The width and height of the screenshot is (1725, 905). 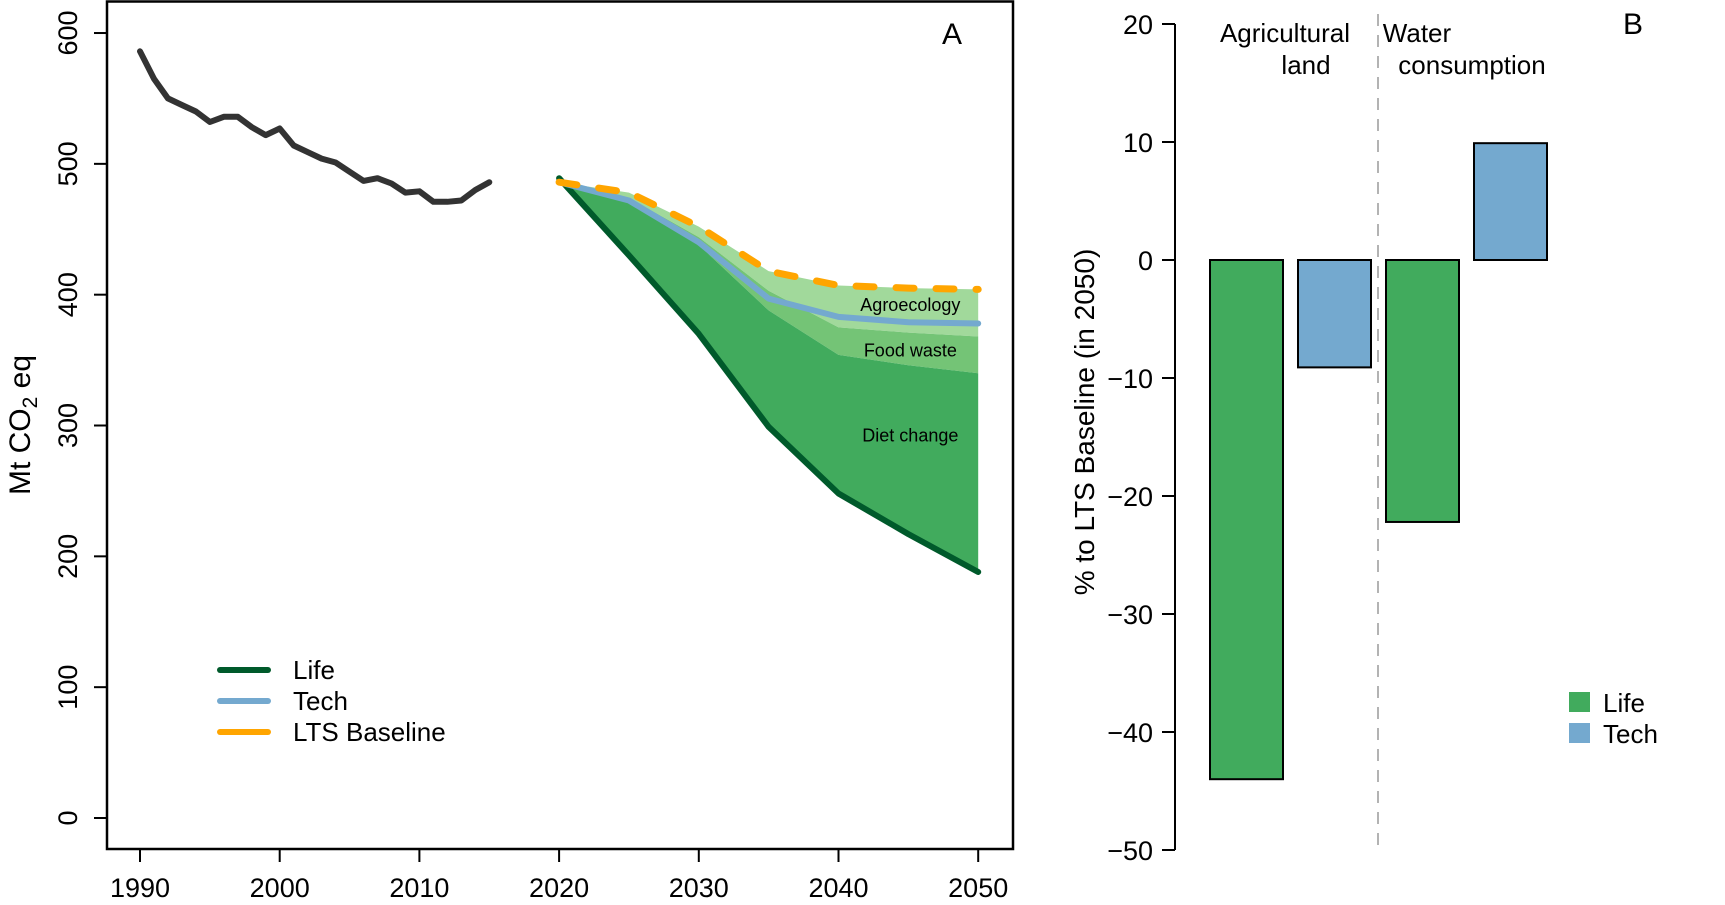 I want to click on panel-b-label: B, so click(x=1633, y=24).